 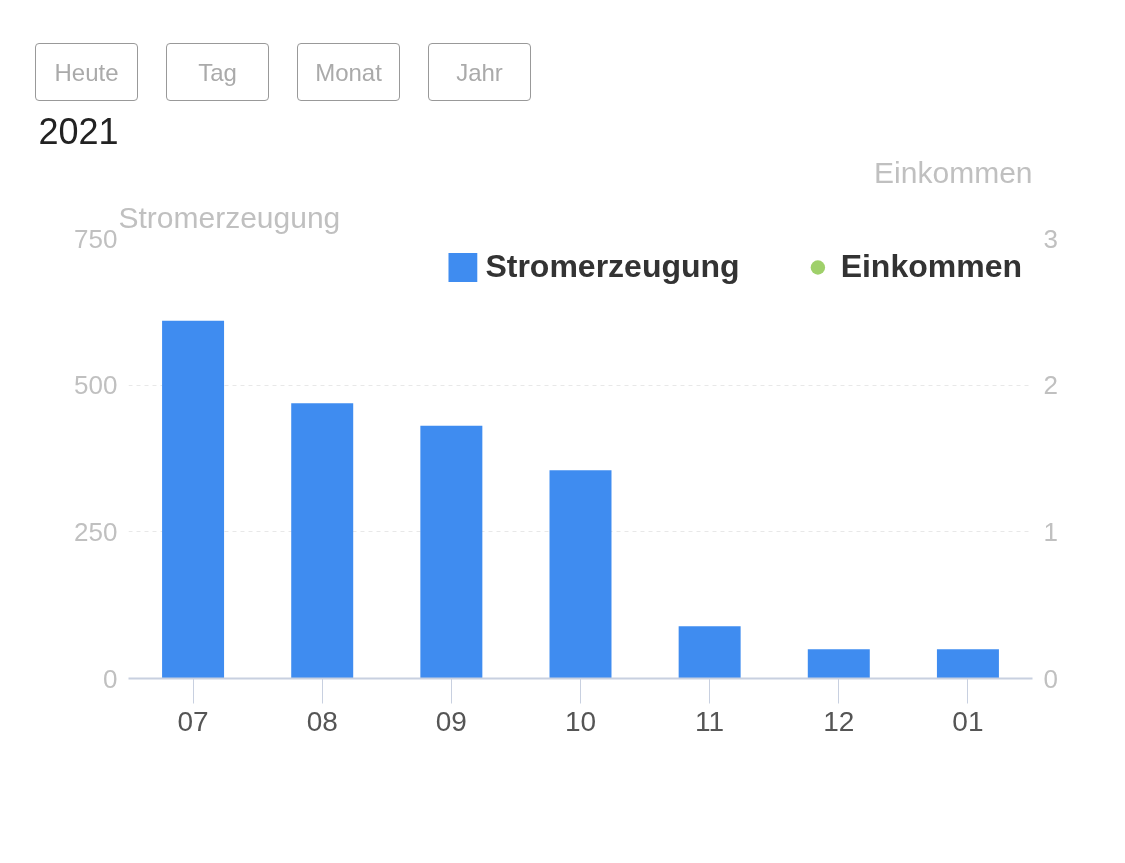 What do you see at coordinates (229, 217) in the screenshot?
I see `y-axis-title: Stromerzeugung` at bounding box center [229, 217].